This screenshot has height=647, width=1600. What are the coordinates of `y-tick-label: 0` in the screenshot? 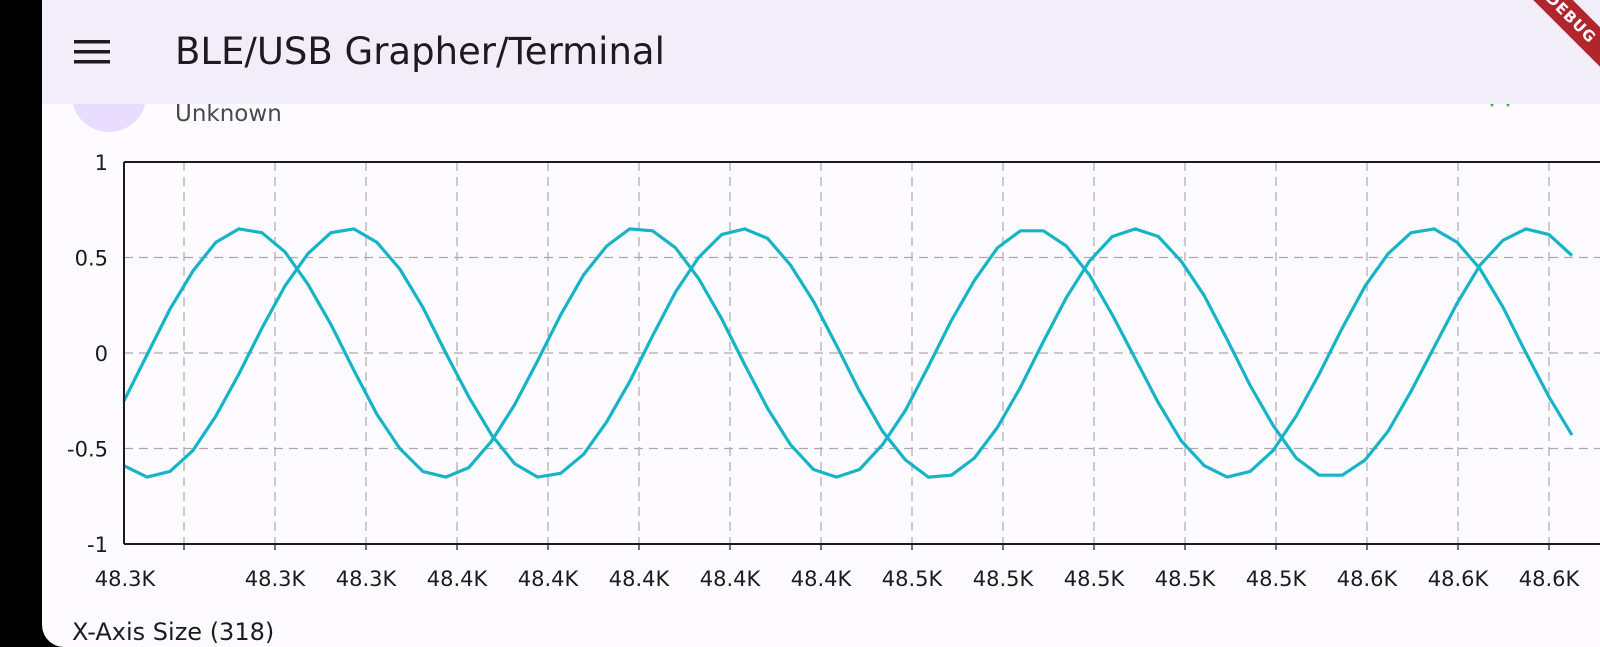 It's located at (101, 354).